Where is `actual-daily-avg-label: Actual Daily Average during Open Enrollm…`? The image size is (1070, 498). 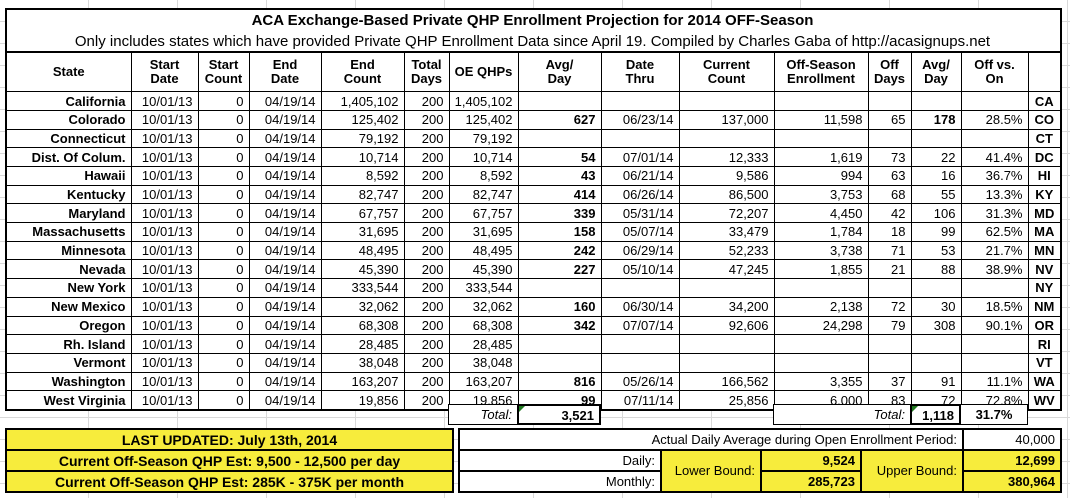
actual-daily-avg-label: Actual Daily Average during Open Enrollm… is located at coordinates (711, 439).